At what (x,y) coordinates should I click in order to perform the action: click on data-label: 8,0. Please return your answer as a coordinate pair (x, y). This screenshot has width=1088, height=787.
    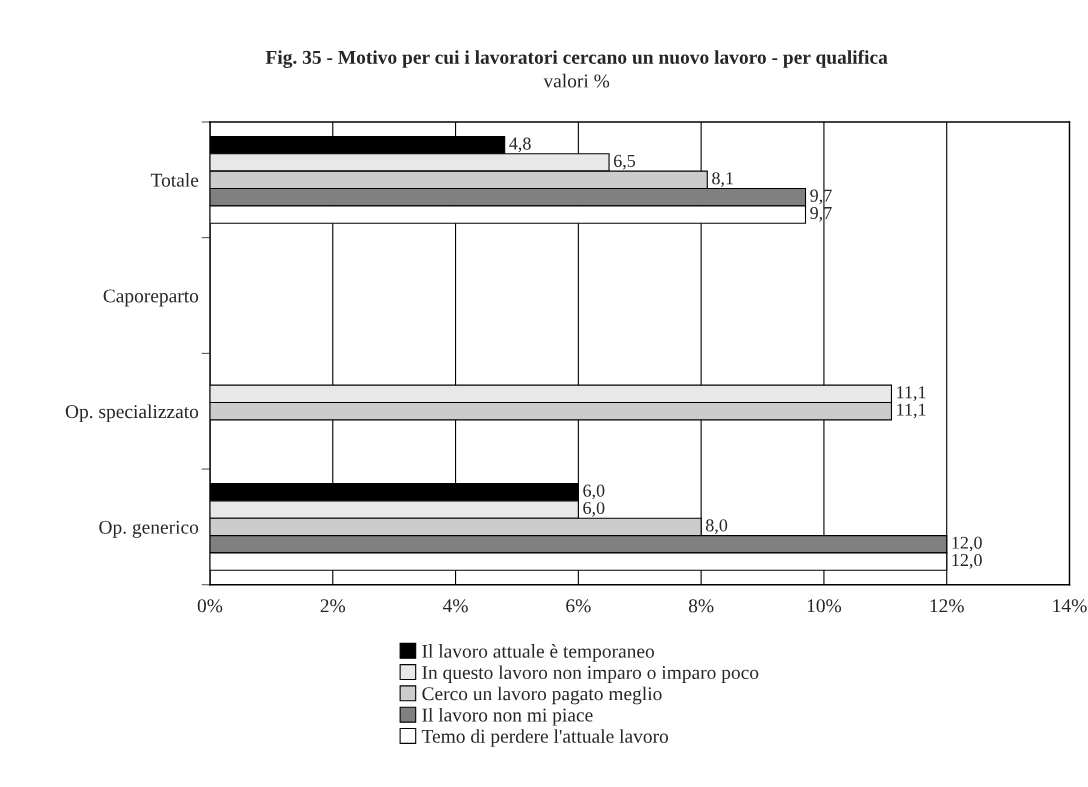
    Looking at the image, I should click on (716, 527).